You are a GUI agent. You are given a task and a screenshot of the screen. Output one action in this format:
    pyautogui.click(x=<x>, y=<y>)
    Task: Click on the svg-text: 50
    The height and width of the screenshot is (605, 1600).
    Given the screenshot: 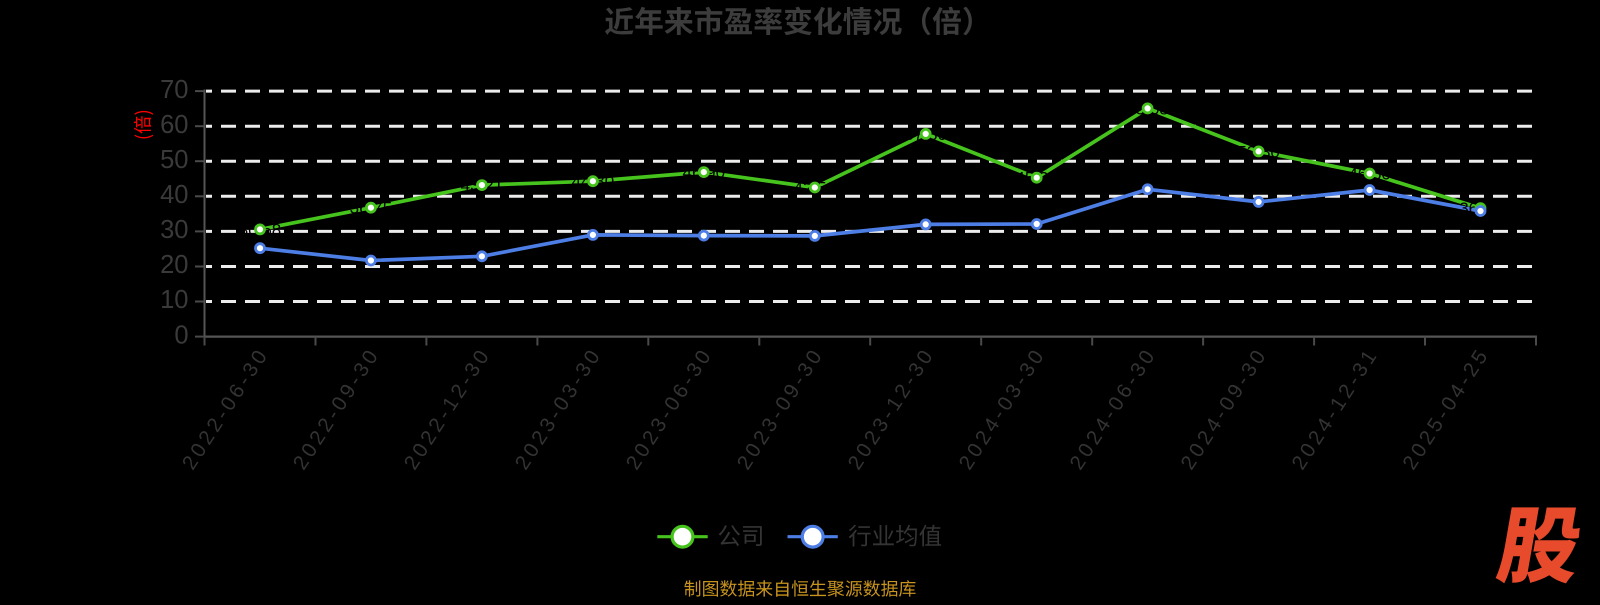 What is the action you would take?
    pyautogui.click(x=174, y=160)
    